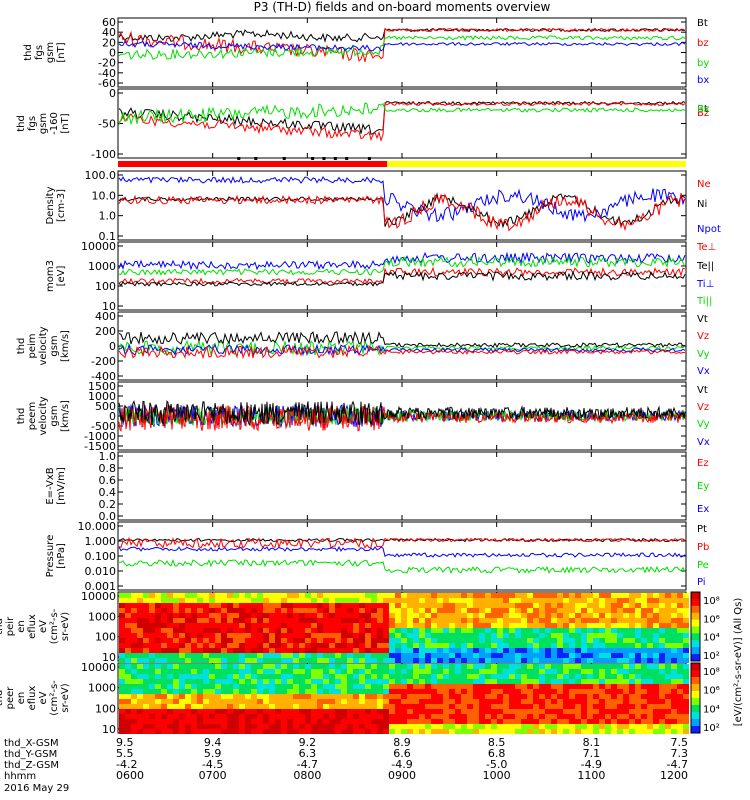 The width and height of the screenshot is (750, 800). What do you see at coordinates (2, 626) in the screenshot?
I see `y-axis-label-line: thd` at bounding box center [2, 626].